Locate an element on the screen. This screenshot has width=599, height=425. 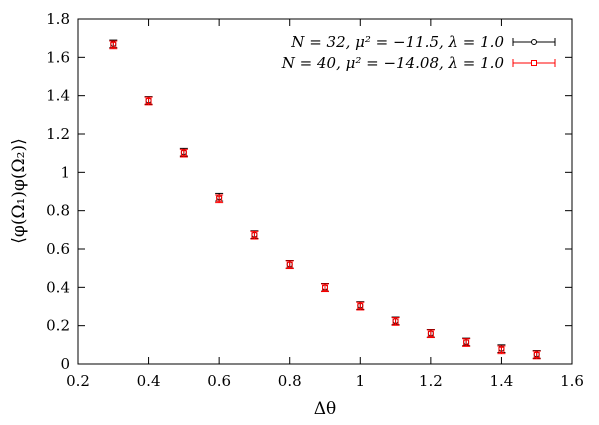
legend-entry: N = 40, μ² = −14.08, λ = 1.0 is located at coordinates (418, 63).